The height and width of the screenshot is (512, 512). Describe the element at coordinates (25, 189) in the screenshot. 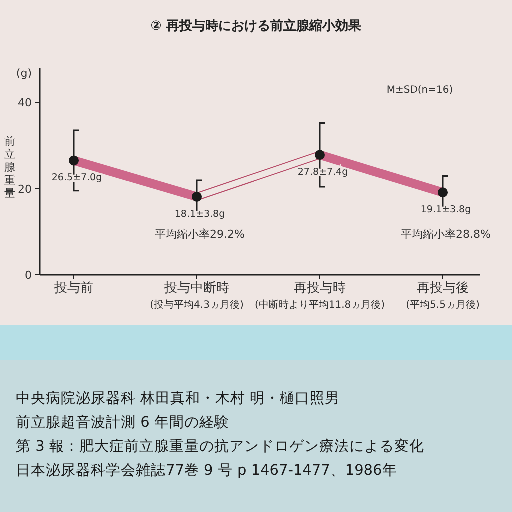

I see `y-tick-label: 20` at that location.